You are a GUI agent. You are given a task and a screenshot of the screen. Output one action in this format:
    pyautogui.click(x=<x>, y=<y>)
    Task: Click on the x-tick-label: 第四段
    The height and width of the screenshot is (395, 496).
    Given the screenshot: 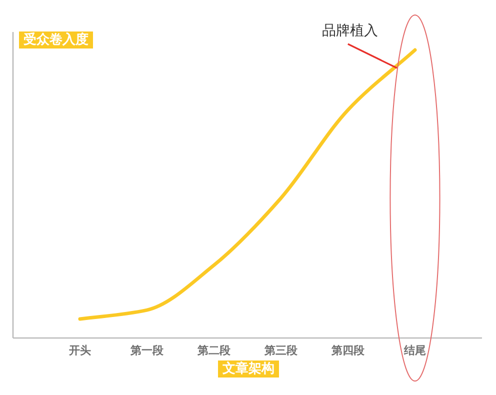 What is the action you would take?
    pyautogui.click(x=348, y=350)
    